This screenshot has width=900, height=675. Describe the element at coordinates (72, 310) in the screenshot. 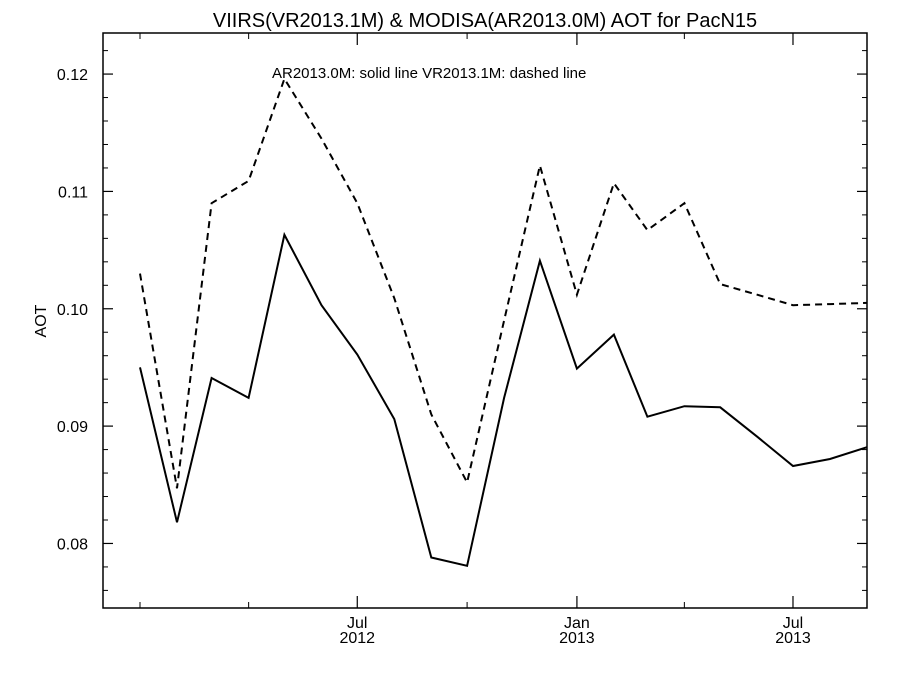

I see `y-tick-label: 0.10` at that location.